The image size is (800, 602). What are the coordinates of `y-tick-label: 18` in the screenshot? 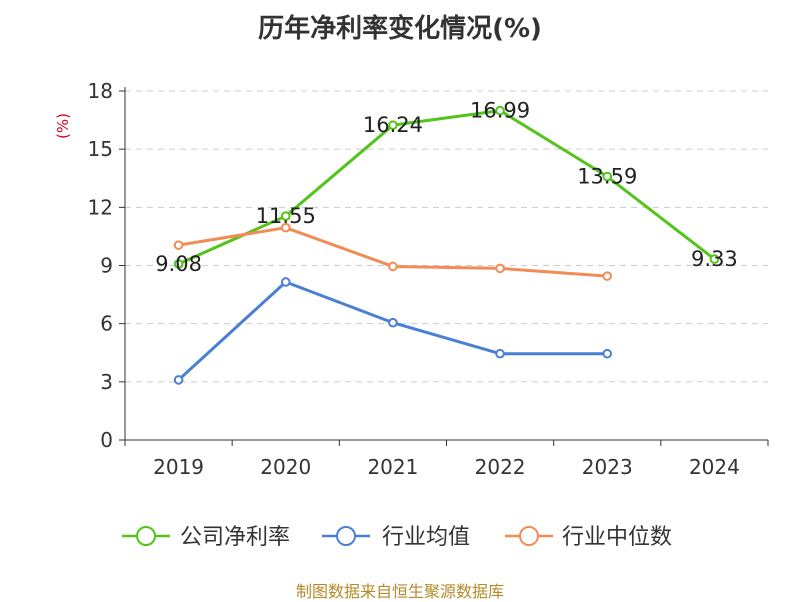 It's located at (100, 91).